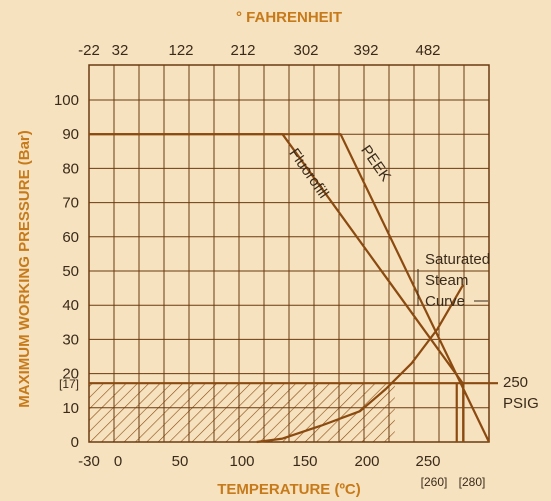 The image size is (551, 501). What do you see at coordinates (472, 482) in the screenshot?
I see `x-extra-tick-280: [280]` at bounding box center [472, 482].